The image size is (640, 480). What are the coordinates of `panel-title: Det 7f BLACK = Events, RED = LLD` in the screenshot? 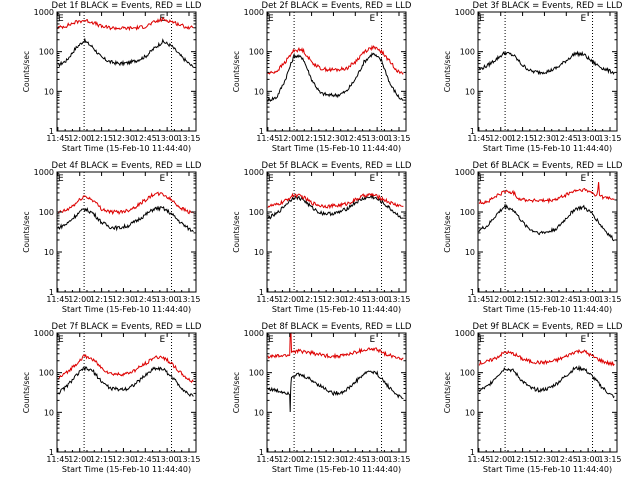 It's located at (127, 327).